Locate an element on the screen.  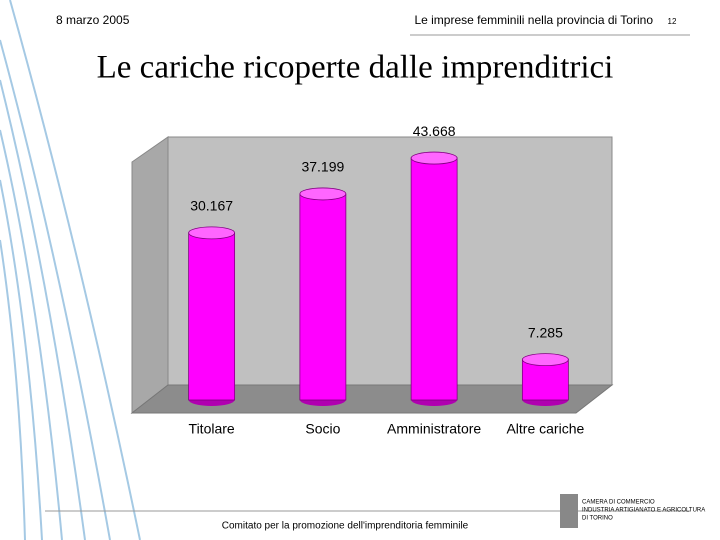
logo-line: DI TORINO is located at coordinates (597, 519).